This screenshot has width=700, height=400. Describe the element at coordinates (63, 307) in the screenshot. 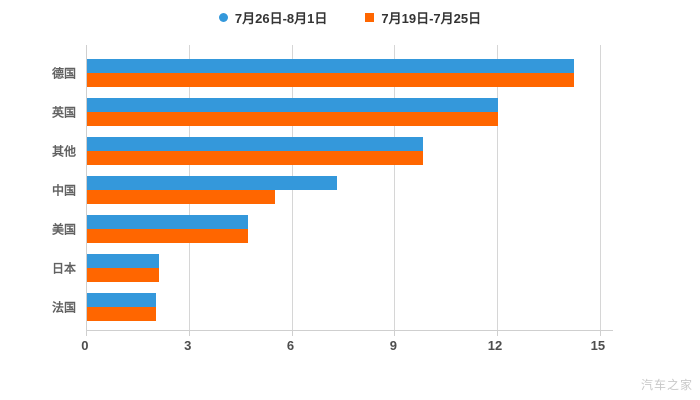

I see `category-label-7: 法国` at that location.